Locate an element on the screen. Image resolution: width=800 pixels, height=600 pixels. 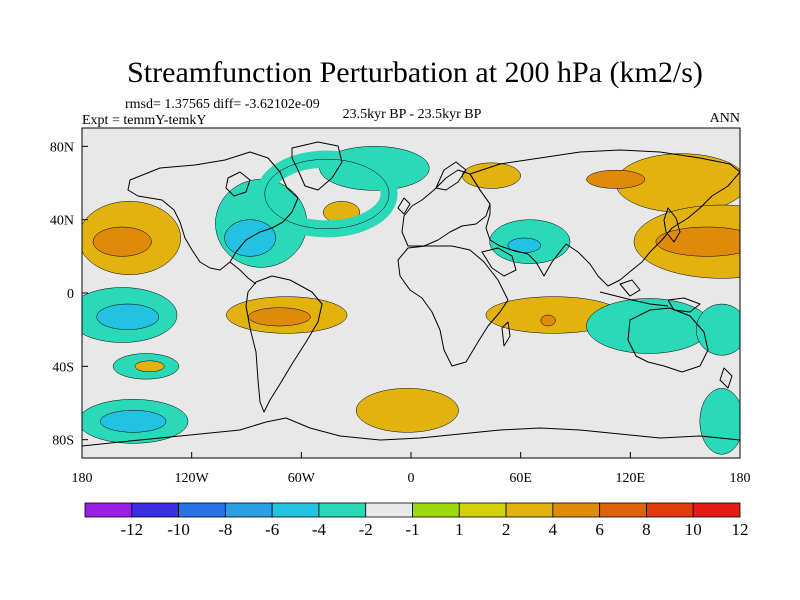
y-tick-label-3: 40S is located at coordinates (63, 367).